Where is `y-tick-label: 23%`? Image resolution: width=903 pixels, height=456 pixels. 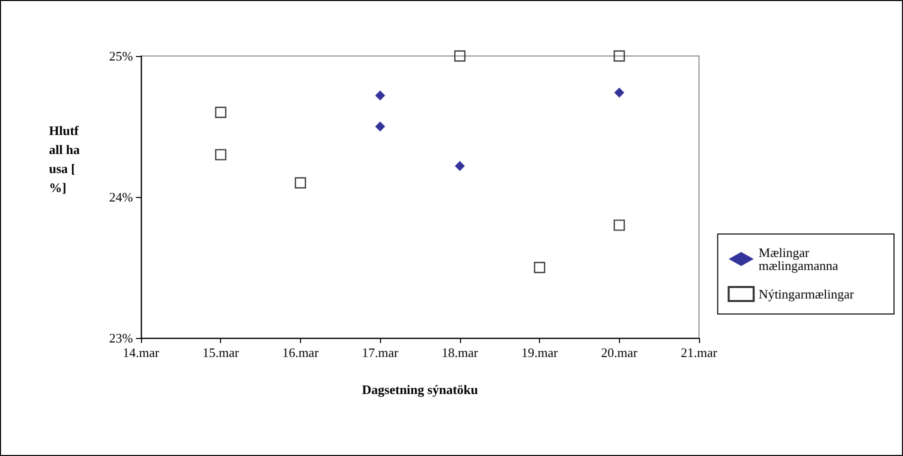
y-tick-label: 23% is located at coordinates (121, 338).